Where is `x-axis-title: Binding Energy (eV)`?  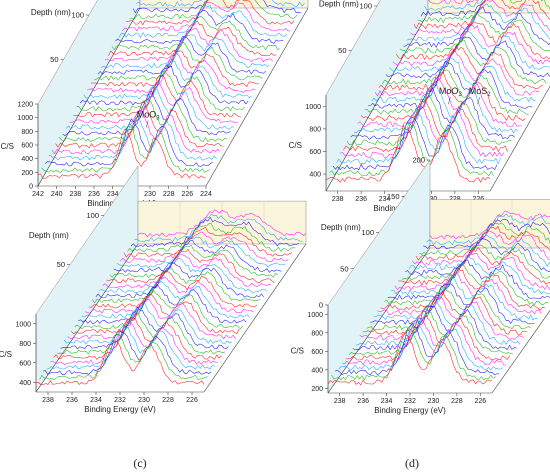 x-axis-title: Binding Energy (eV) is located at coordinates (120, 409).